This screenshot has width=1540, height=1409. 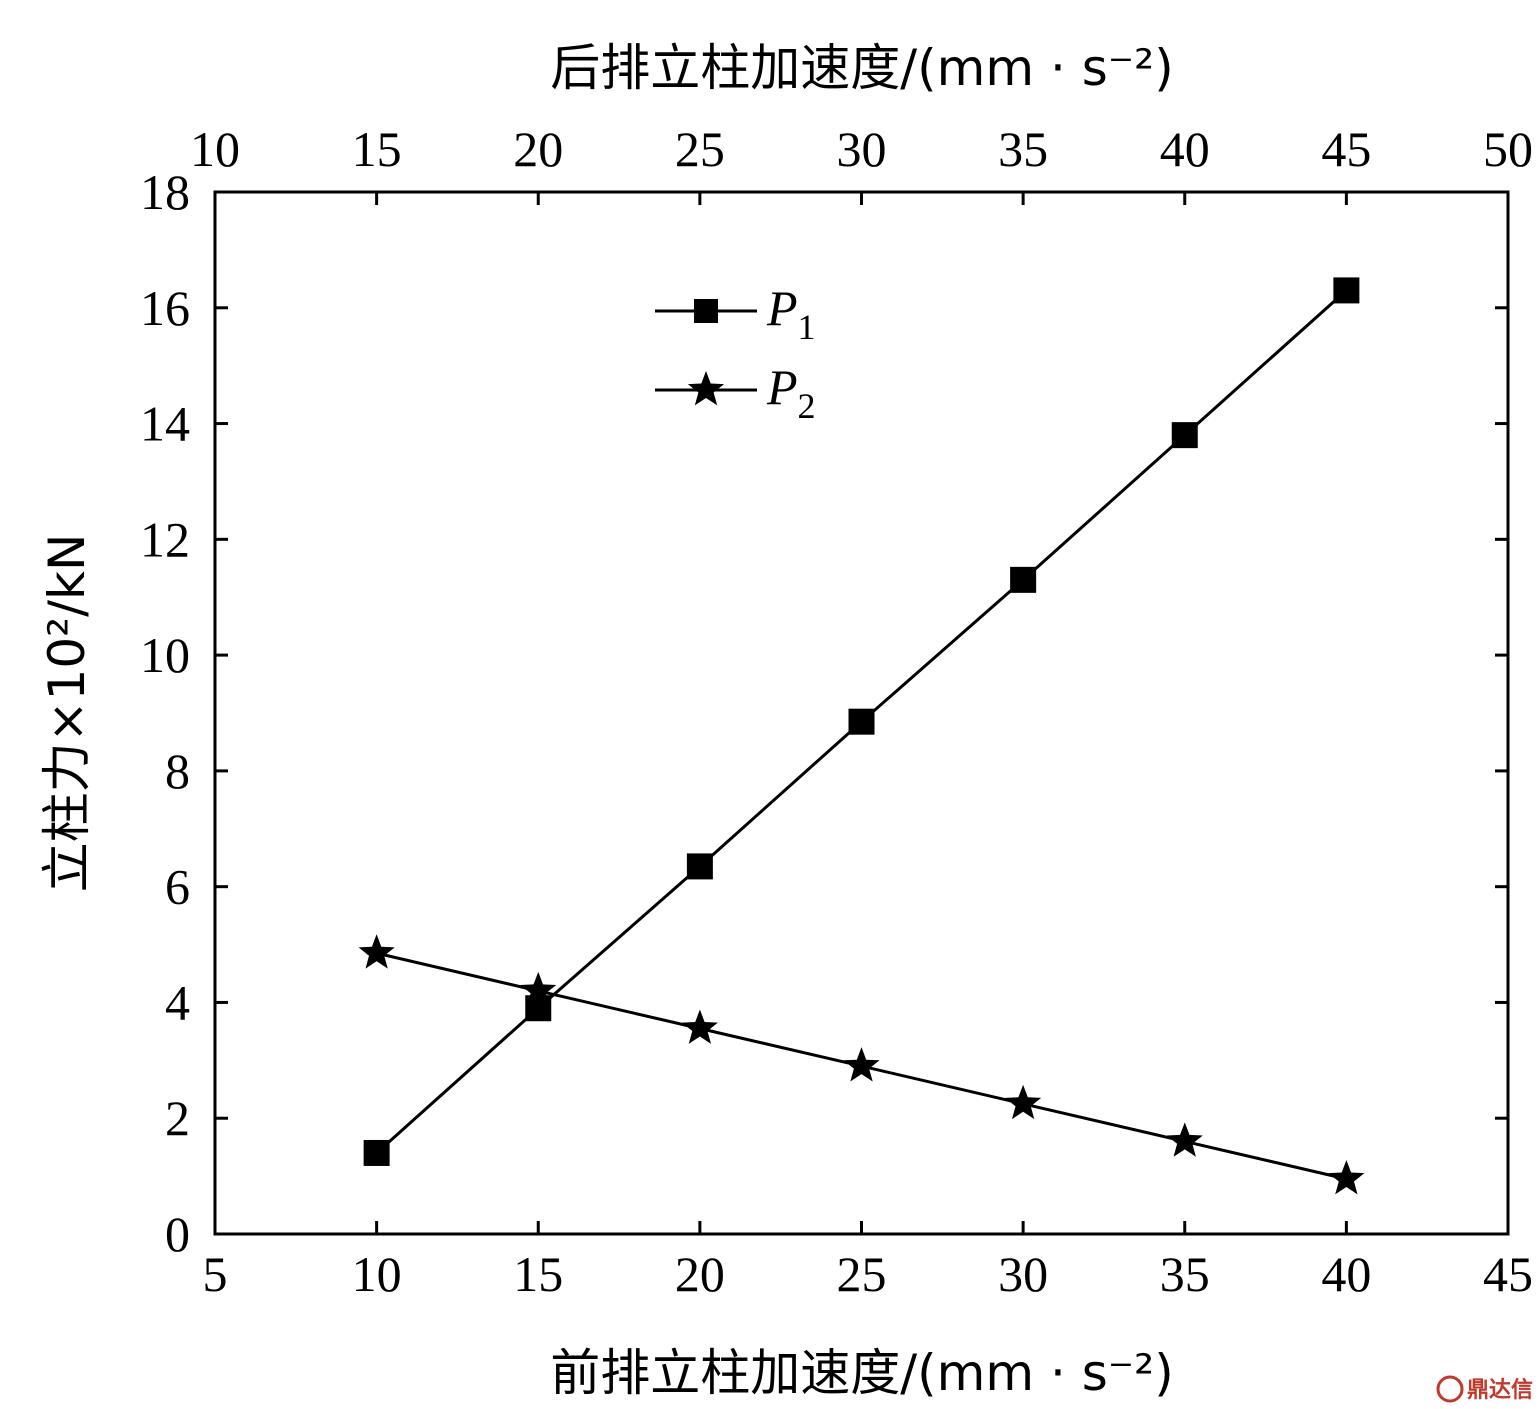 I want to click on legend-item-p1: P1, so click(x=735, y=313).